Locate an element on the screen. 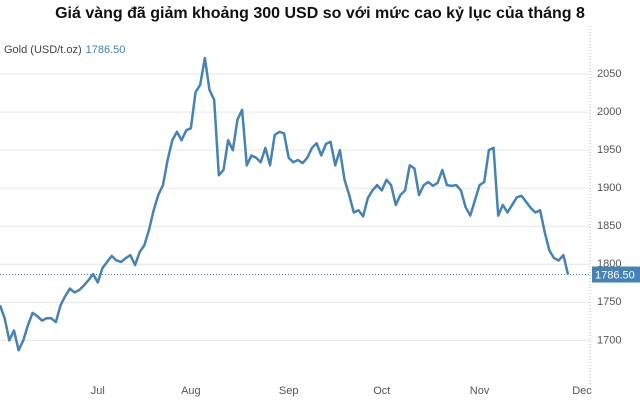 Image resolution: width=640 pixels, height=402 pixels. x-tick-label: Dec is located at coordinates (582, 391).